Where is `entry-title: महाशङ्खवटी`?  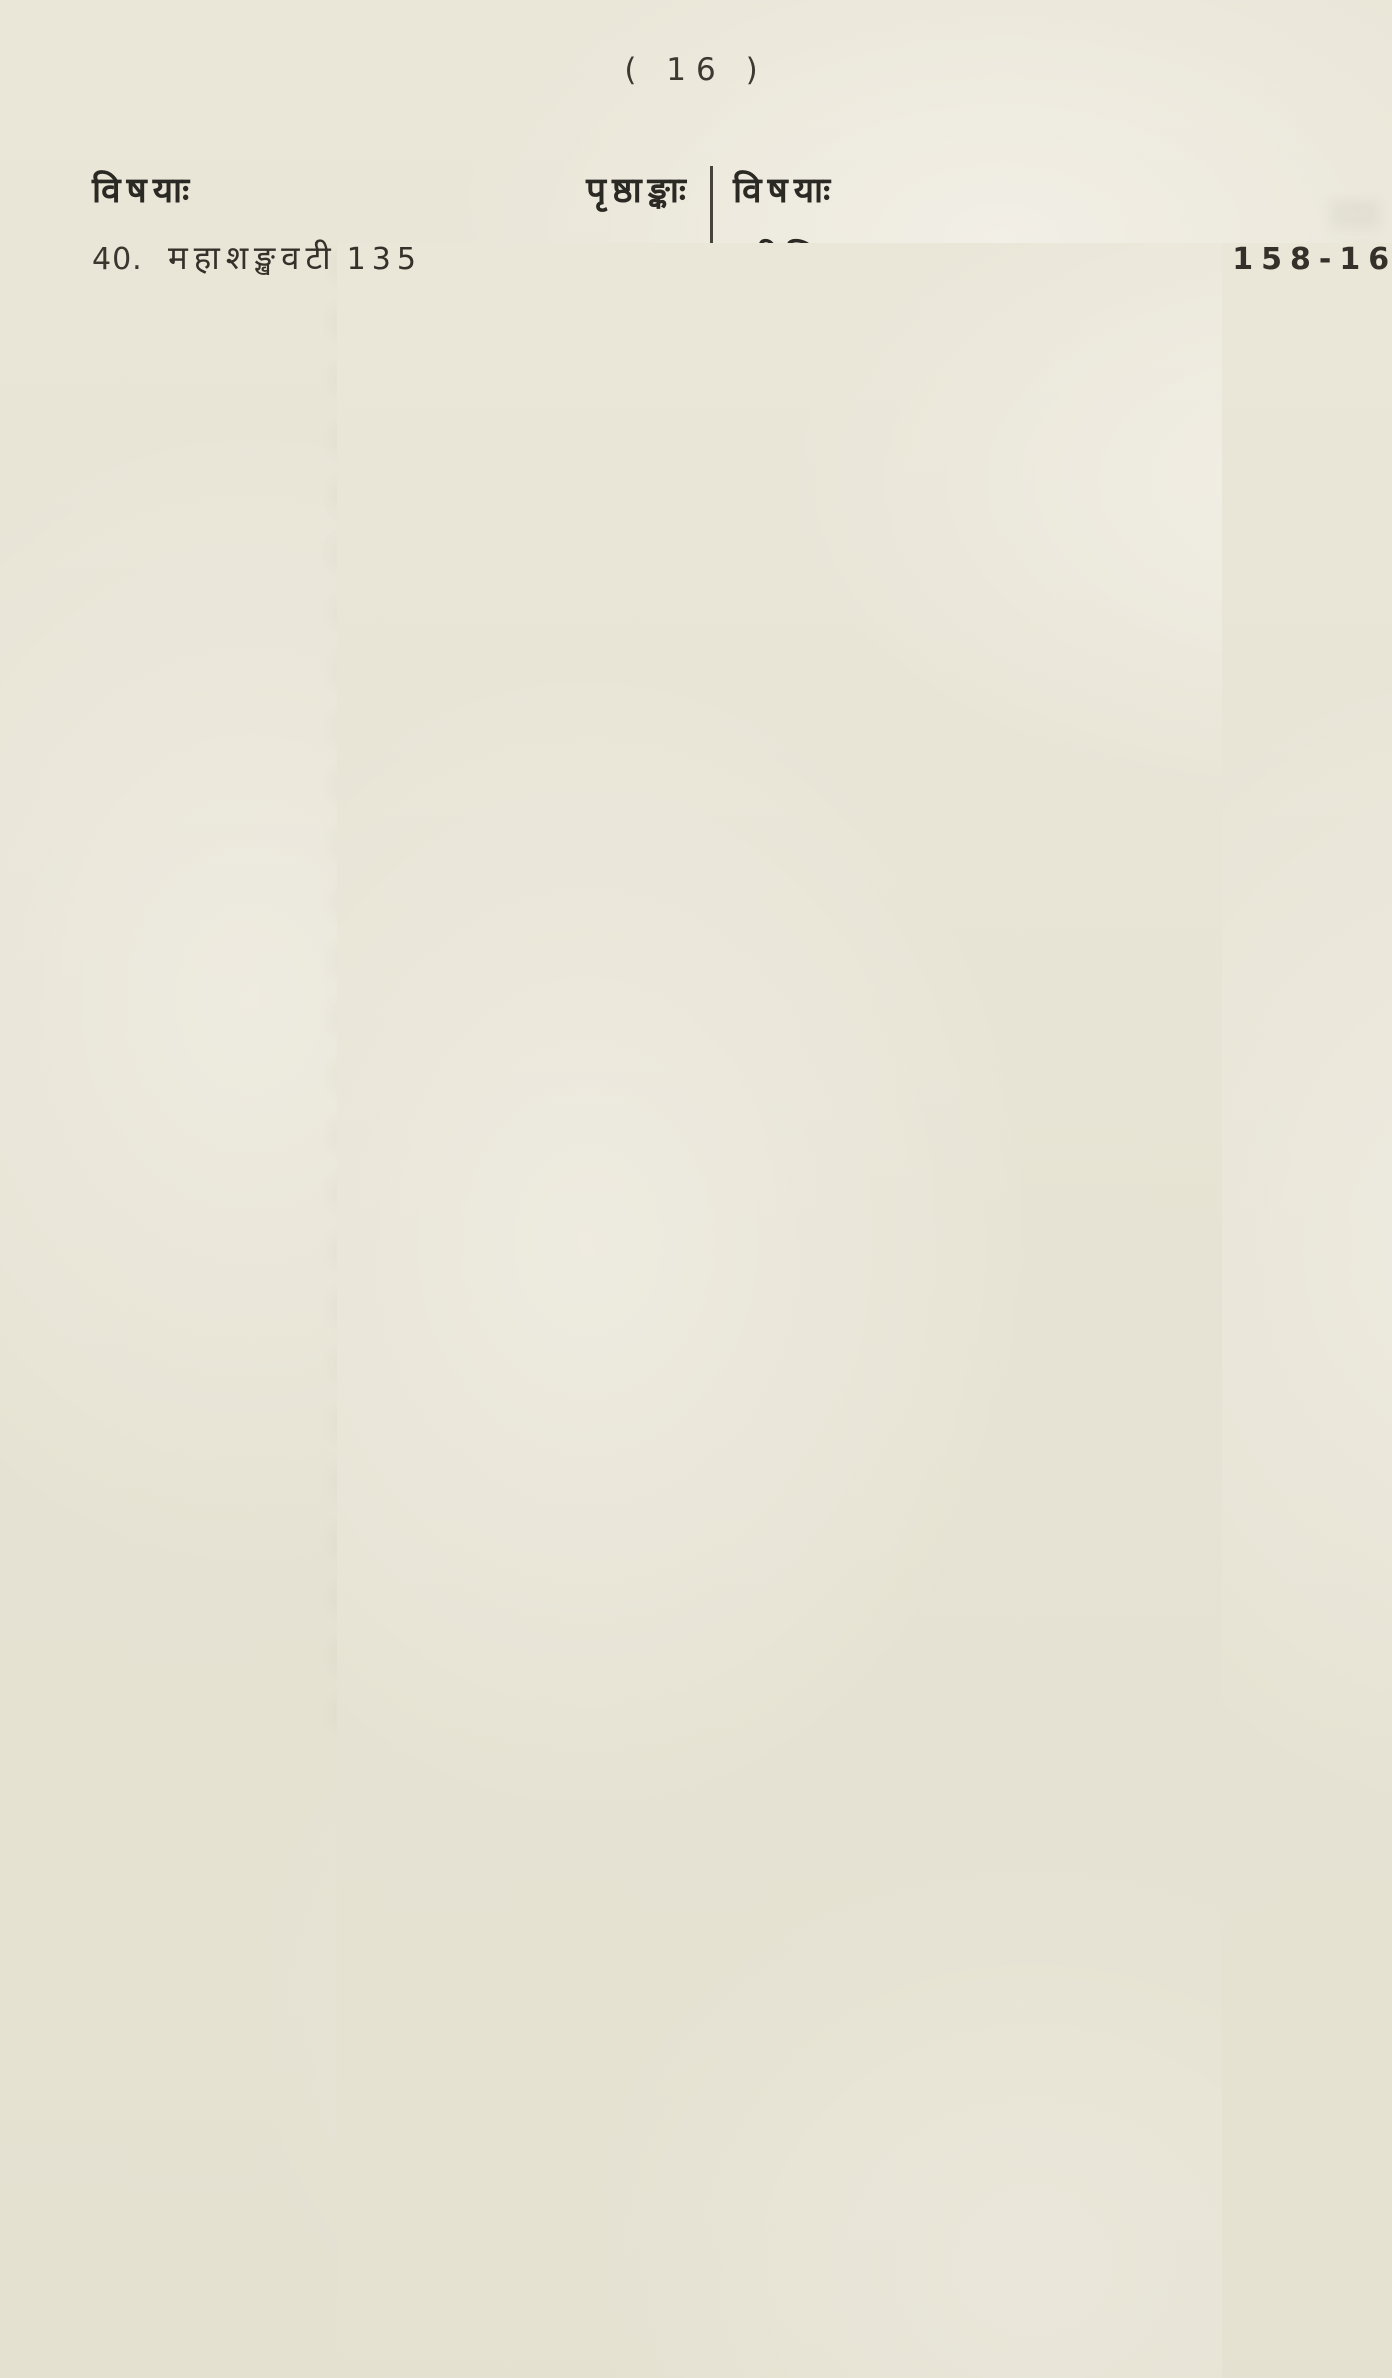 entry-title: महाशङ्खवटी is located at coordinates (252, 257).